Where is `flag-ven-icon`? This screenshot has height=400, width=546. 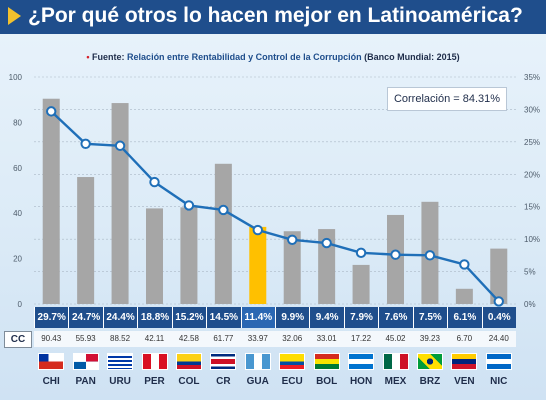
flag-ven-icon is located at coordinates (464, 361).